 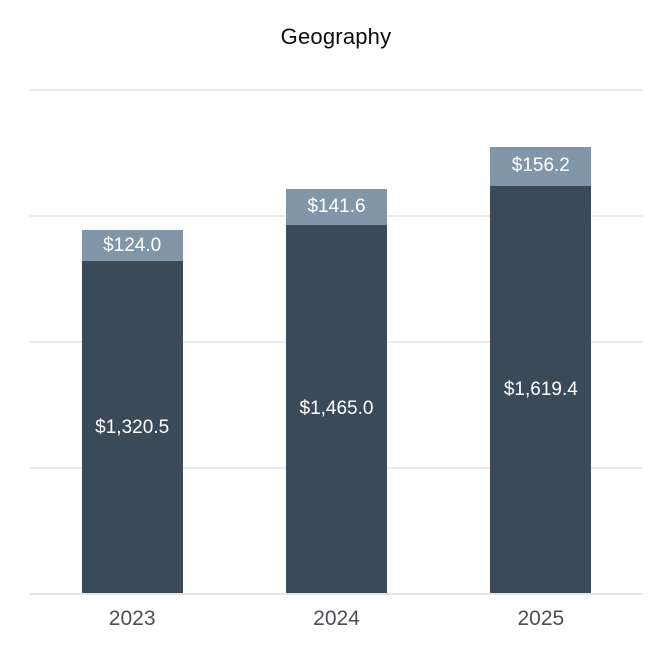 I want to click on bar-value-label: $1,465.0, so click(x=336, y=409).